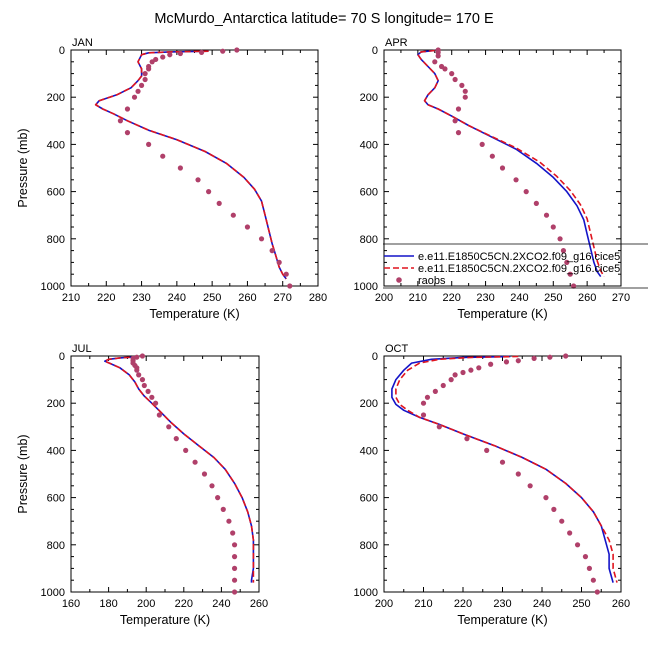  What do you see at coordinates (375, 357) in the screenshot?
I see `panel-oct-ytick-label: 0` at bounding box center [375, 357].